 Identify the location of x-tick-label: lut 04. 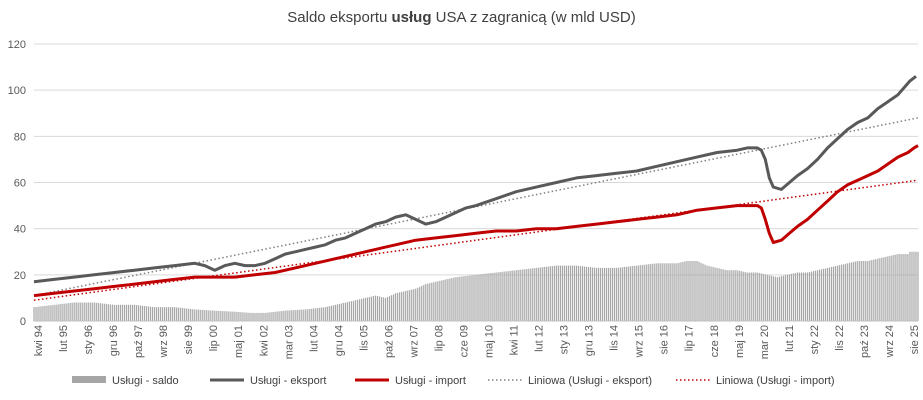
(314, 338).